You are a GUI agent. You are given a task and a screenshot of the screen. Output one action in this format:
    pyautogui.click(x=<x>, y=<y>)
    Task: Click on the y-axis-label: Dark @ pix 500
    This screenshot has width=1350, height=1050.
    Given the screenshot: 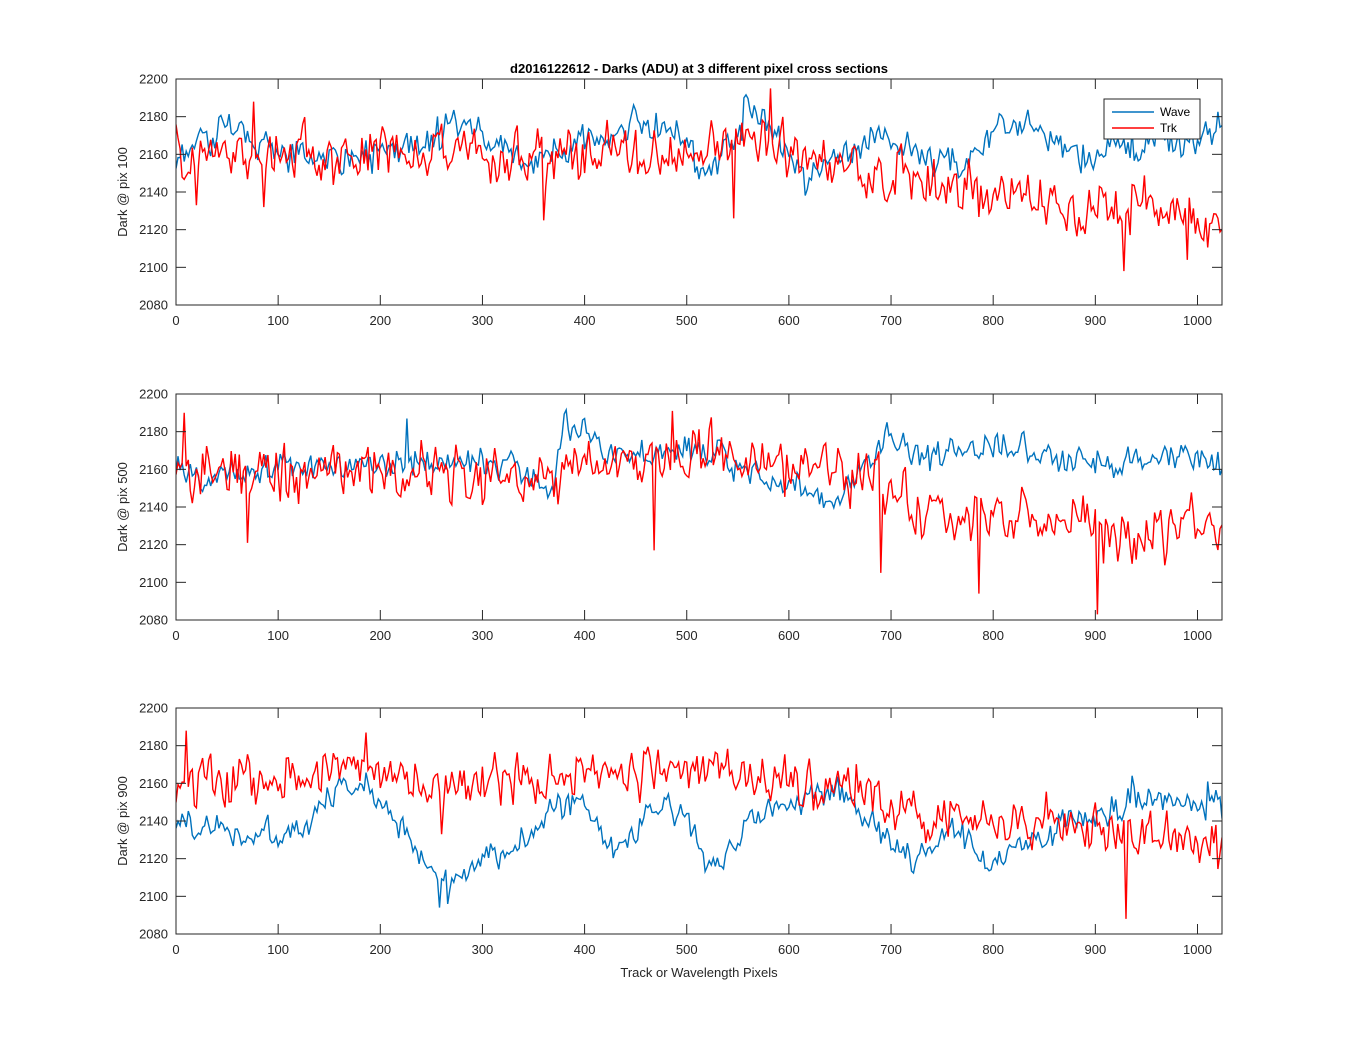 What is the action you would take?
    pyautogui.click(x=122, y=507)
    